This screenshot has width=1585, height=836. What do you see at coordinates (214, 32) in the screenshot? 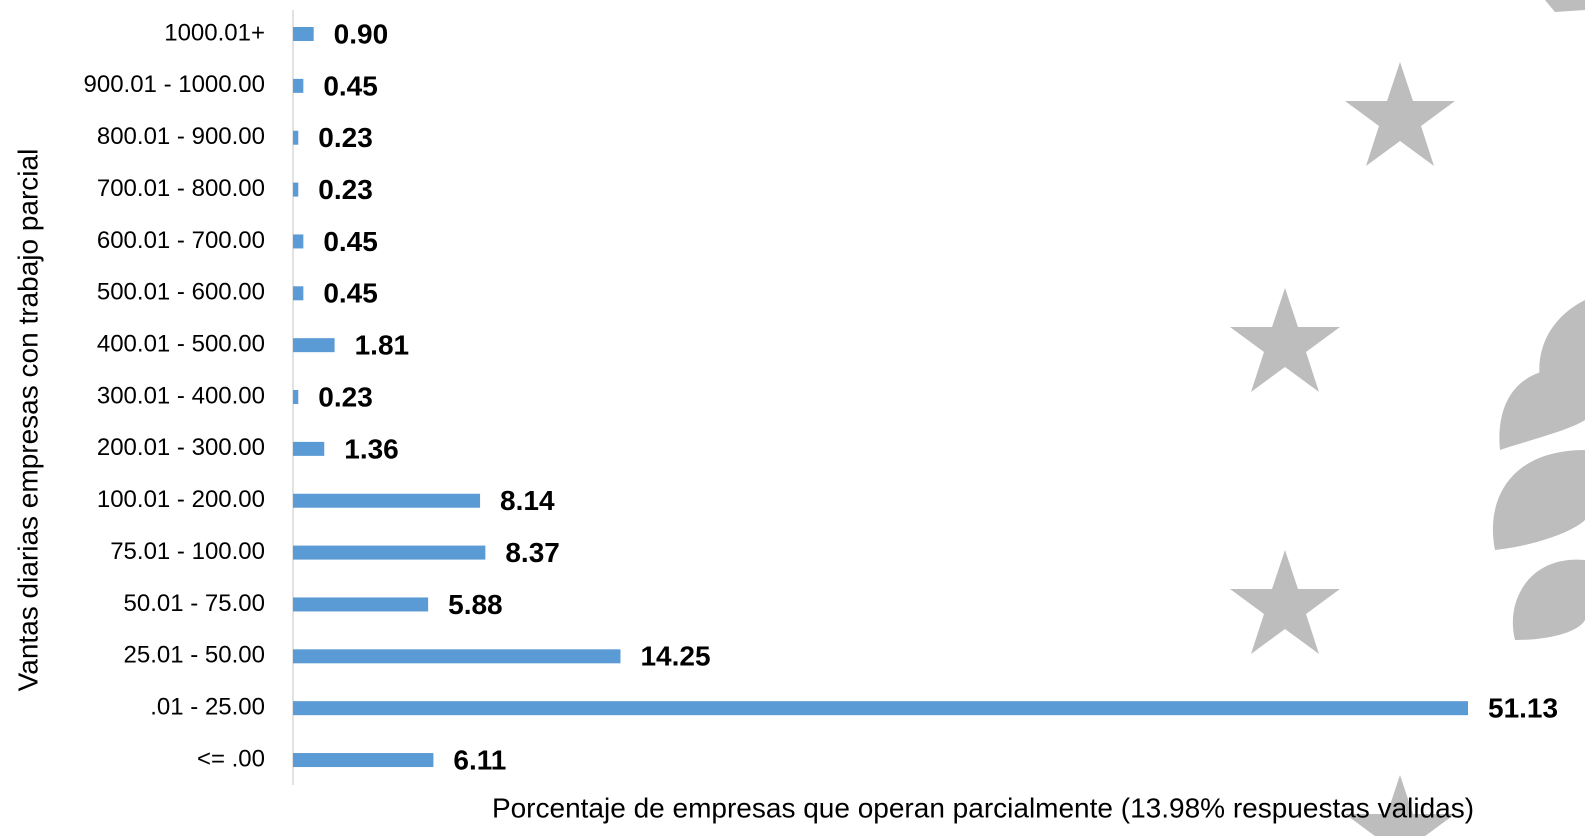
I see `y-tick-label: 1000.01+` at bounding box center [214, 32].